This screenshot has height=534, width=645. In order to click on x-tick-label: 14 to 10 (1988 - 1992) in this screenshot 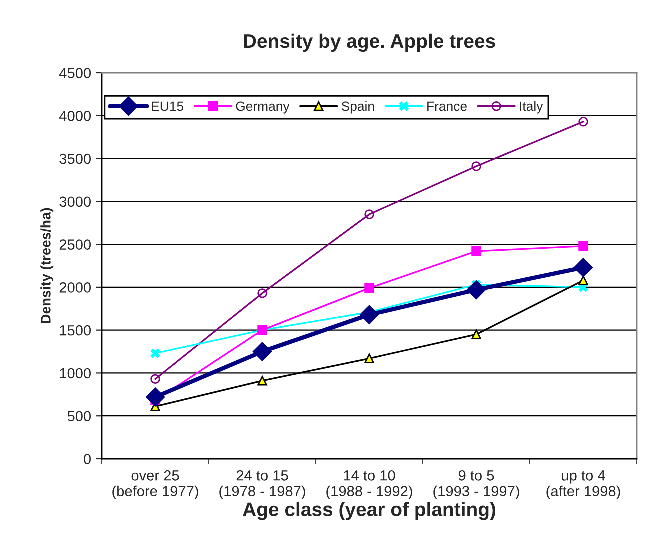, I will do `click(369, 485)`.